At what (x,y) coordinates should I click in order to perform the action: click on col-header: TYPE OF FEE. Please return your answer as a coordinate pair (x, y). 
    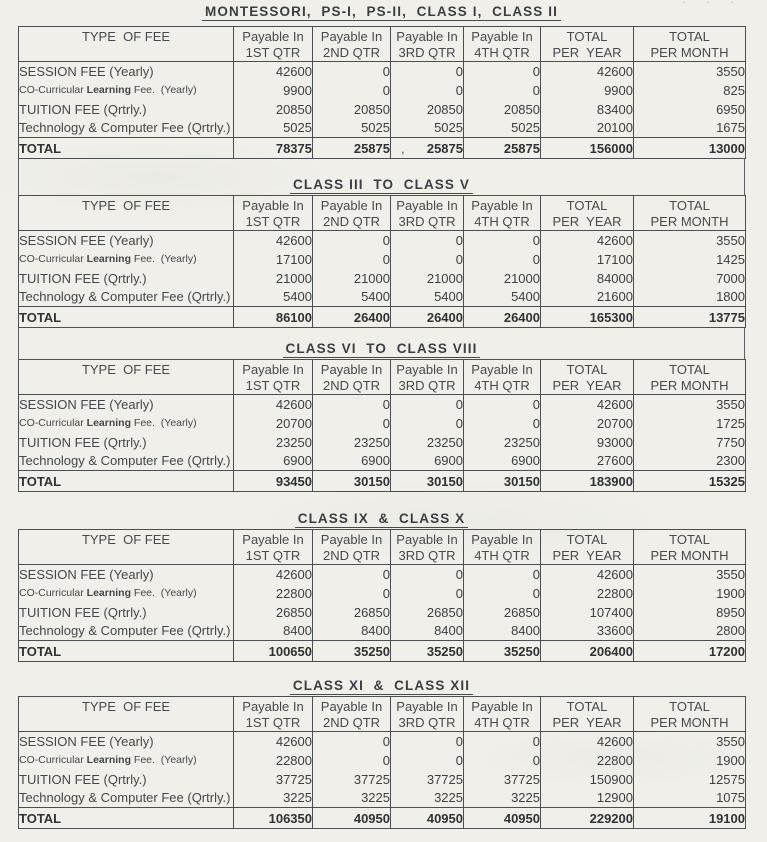
    Looking at the image, I should click on (126, 714).